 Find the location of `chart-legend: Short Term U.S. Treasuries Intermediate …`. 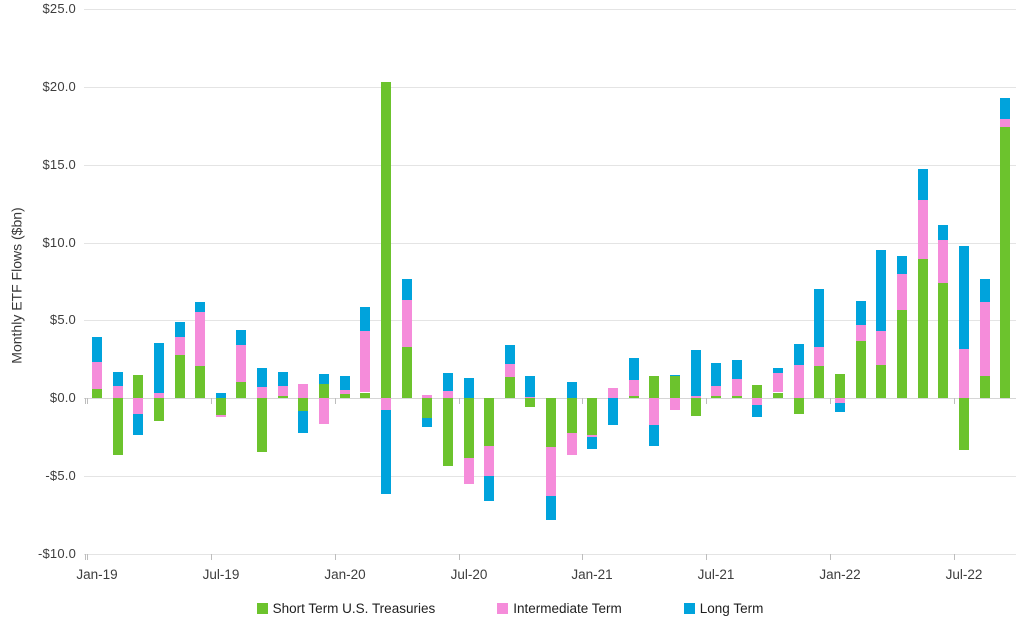

chart-legend: Short Term U.S. Treasuries Intermediate … is located at coordinates (510, 608).